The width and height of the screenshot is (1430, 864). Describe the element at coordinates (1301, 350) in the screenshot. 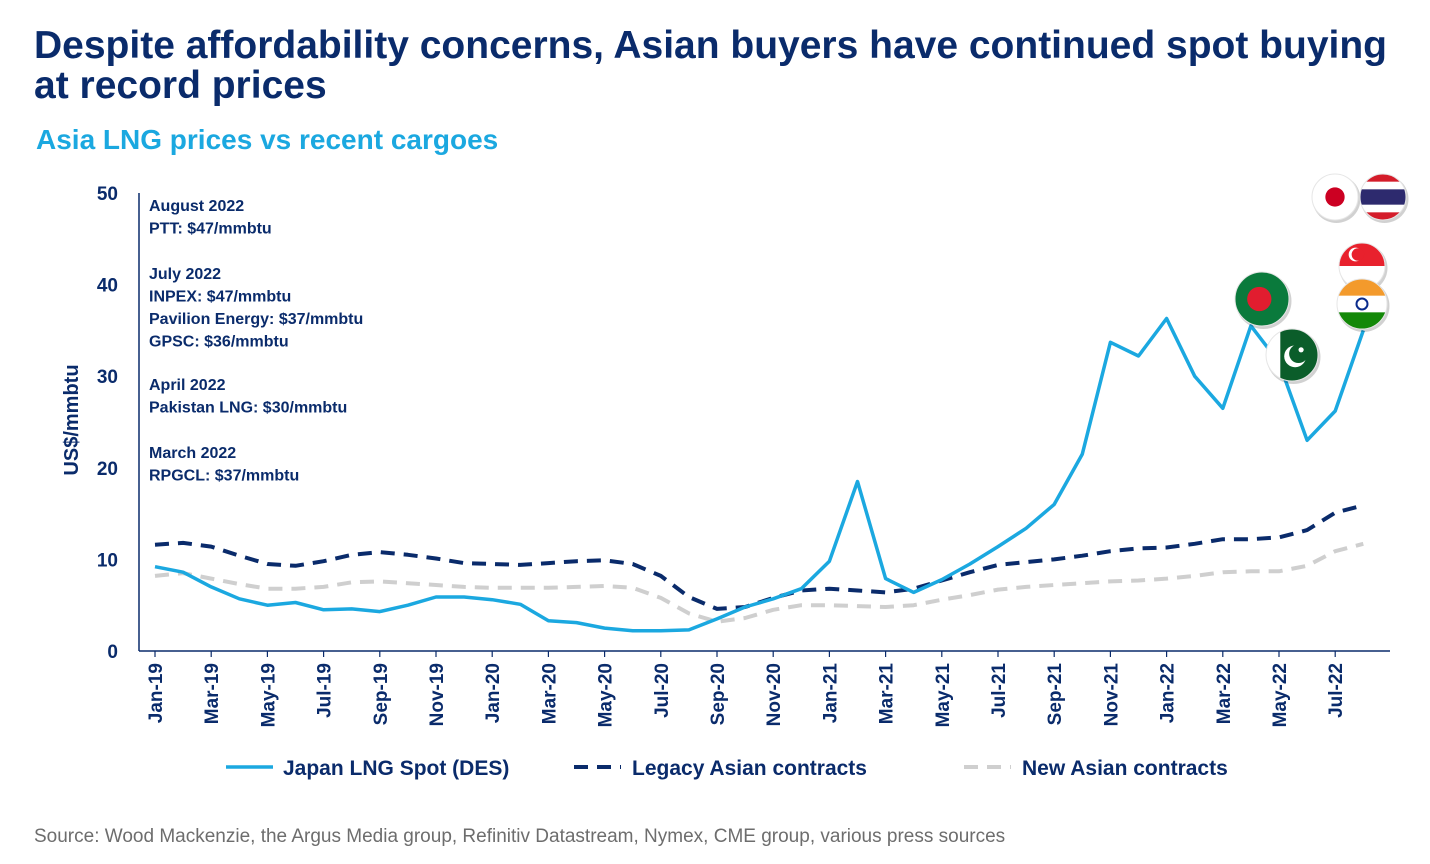

I see `flag-star` at that location.